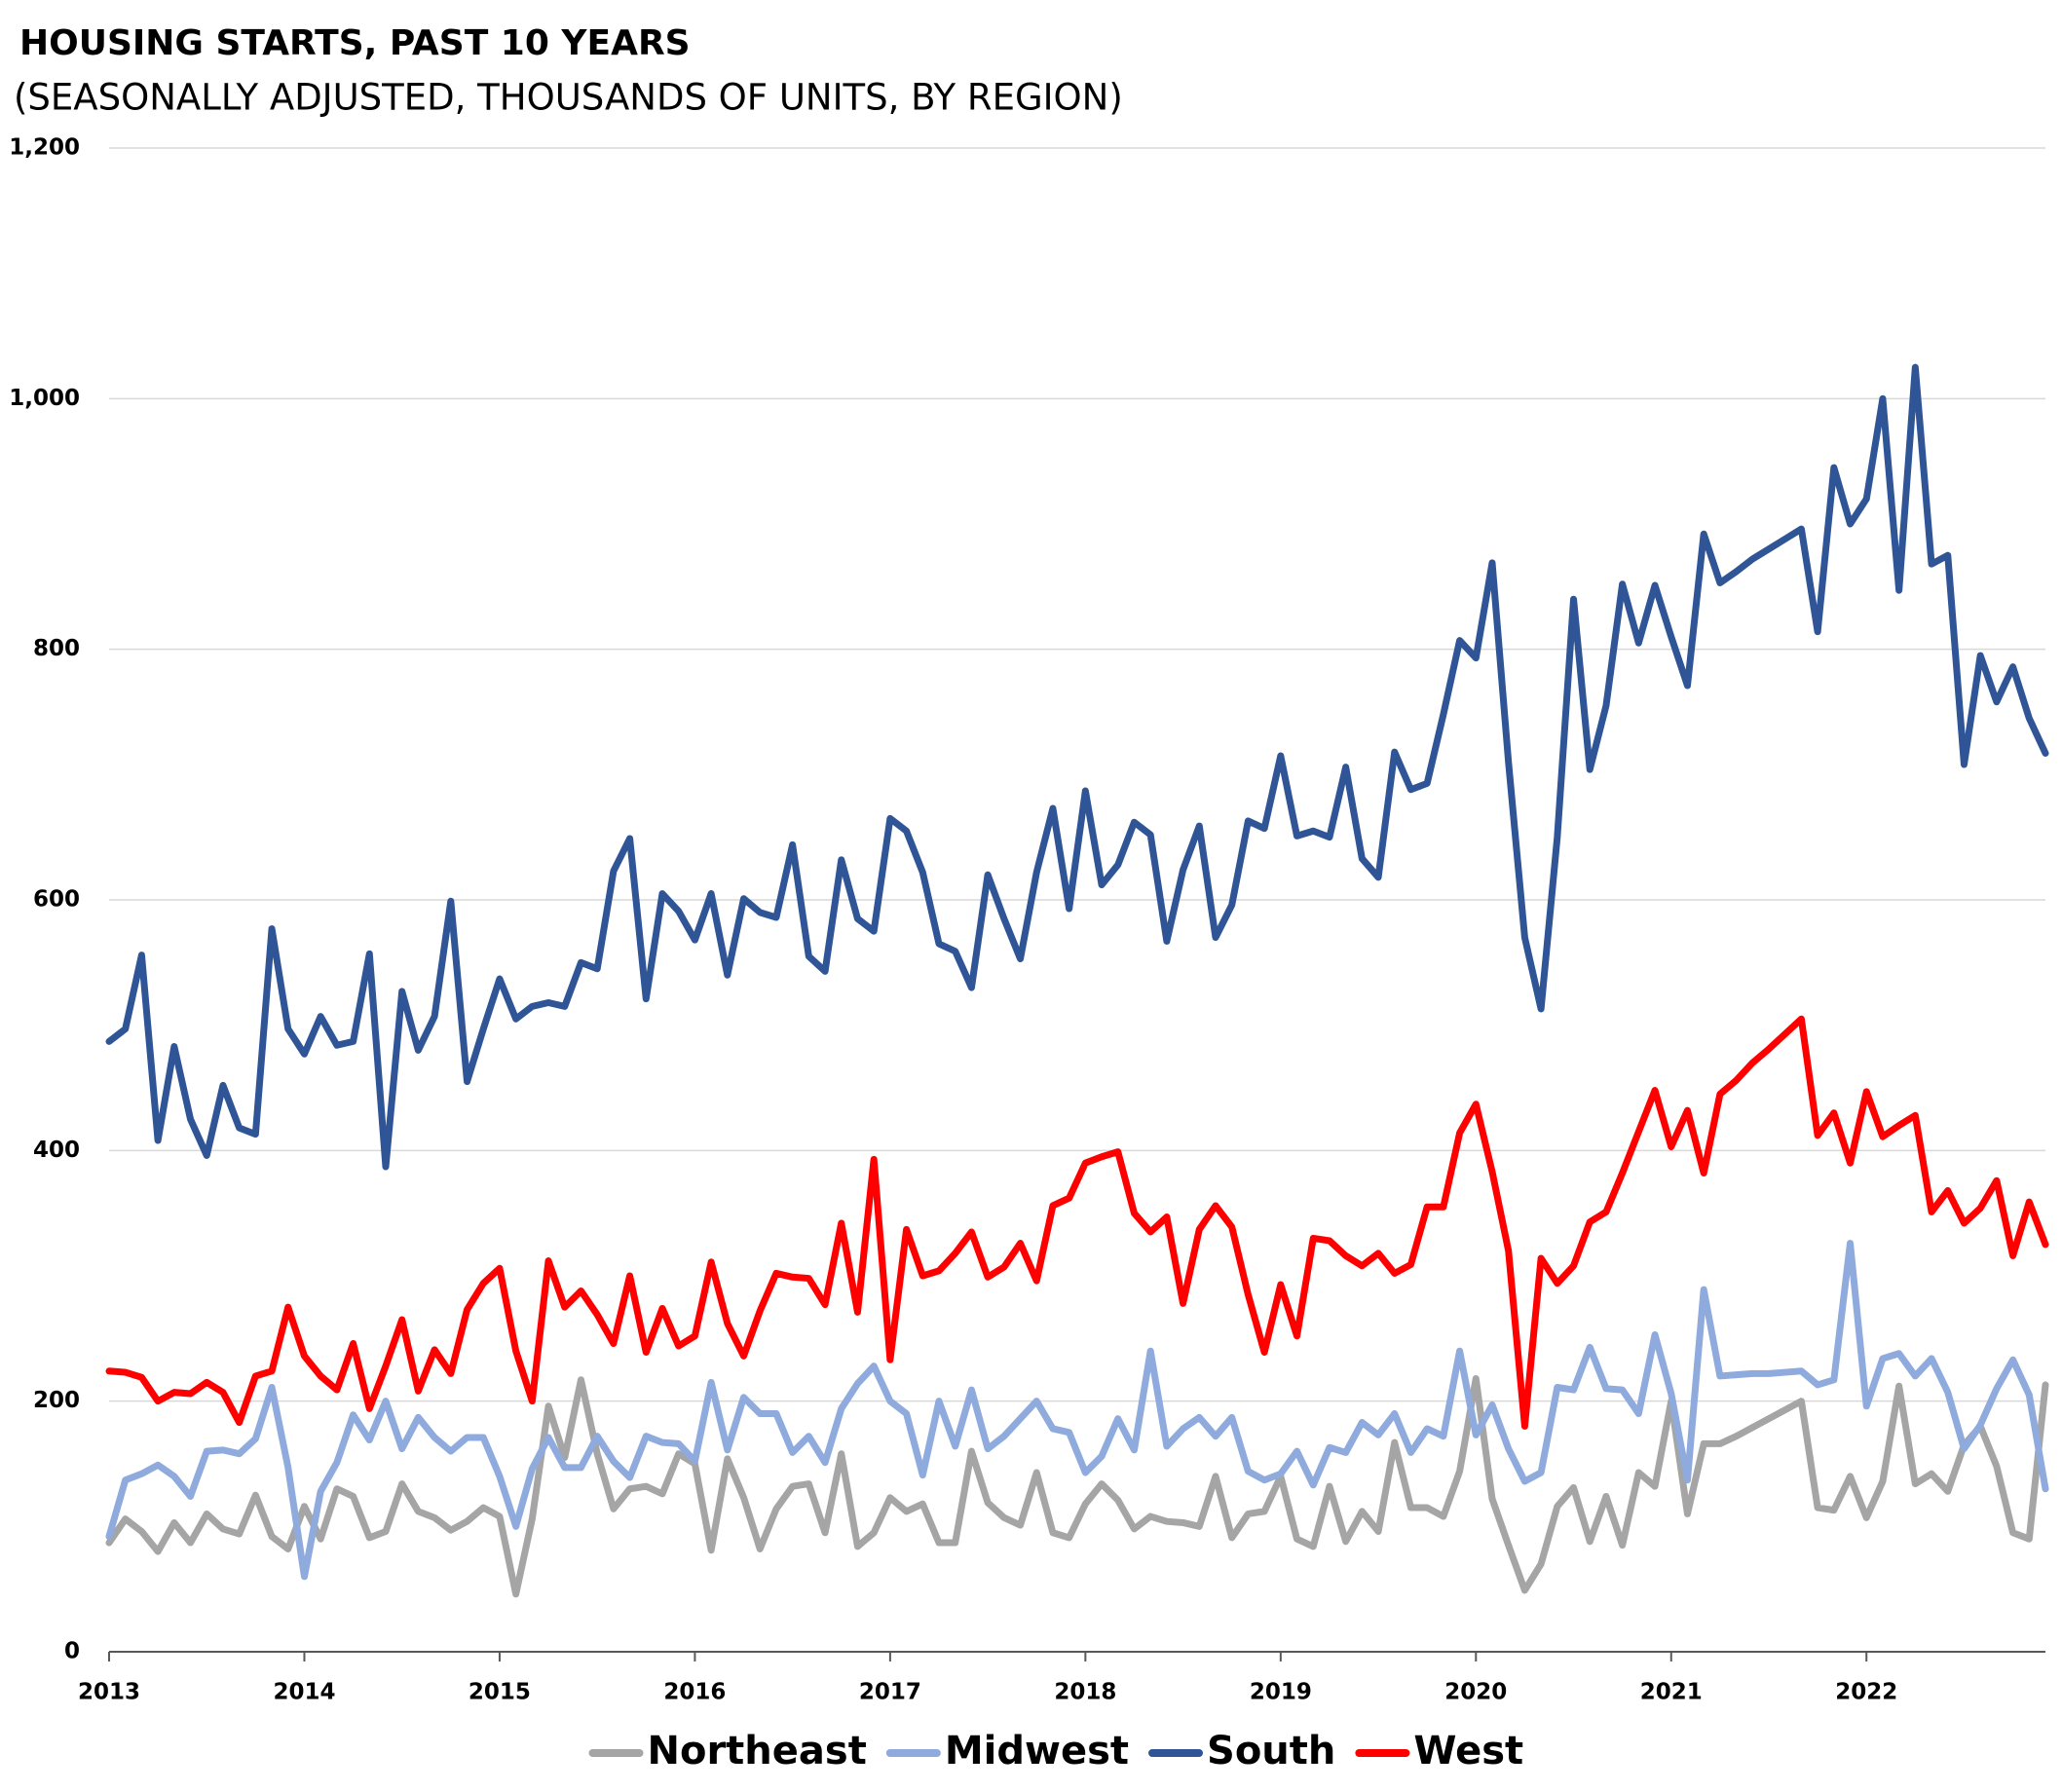 The image size is (2062, 1792). Describe the element at coordinates (1037, 1751) in the screenshot. I see `legend-label: Midwest` at that location.